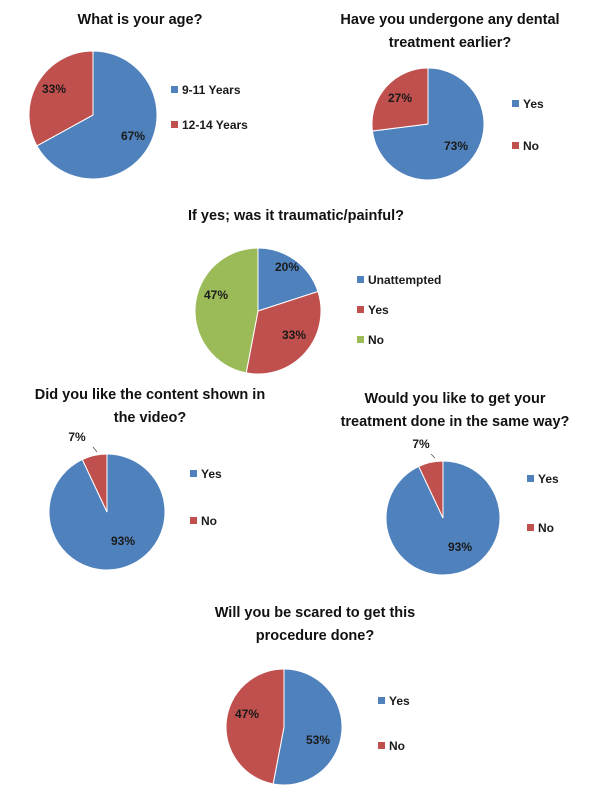 The image size is (592, 785). Describe the element at coordinates (455, 399) in the screenshot. I see `chart-title: Would you like to get your` at that location.